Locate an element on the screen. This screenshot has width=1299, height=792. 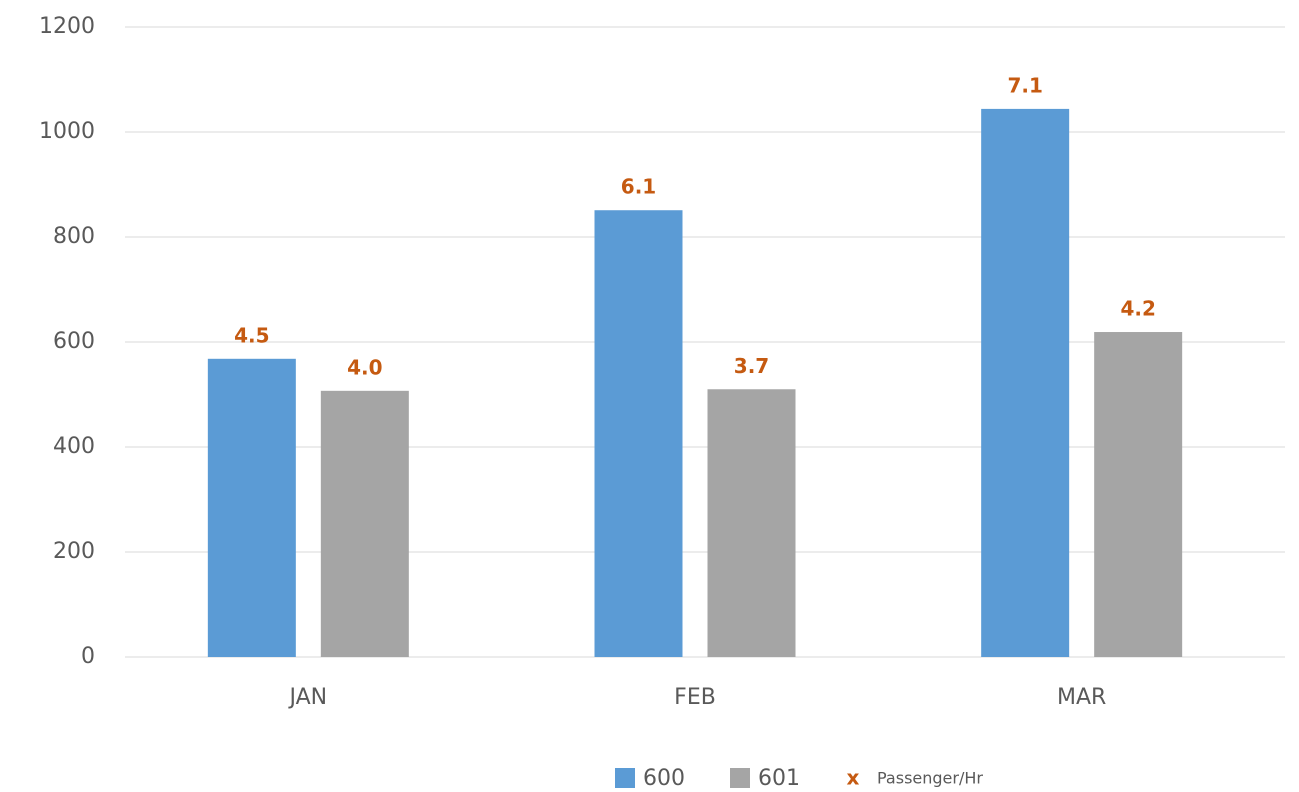
rate-label: 7.1 is located at coordinates (1024, 85).